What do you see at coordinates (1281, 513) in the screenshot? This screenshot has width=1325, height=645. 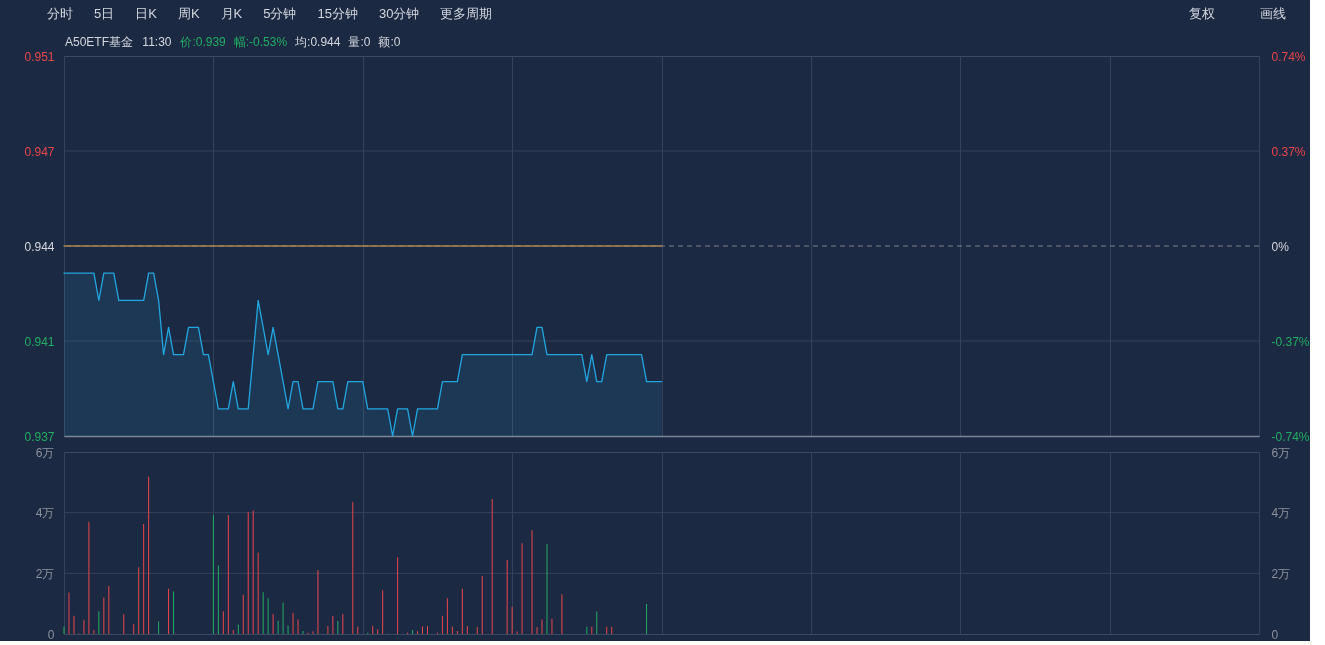 I see `y2-tick-label: 4万` at bounding box center [1281, 513].